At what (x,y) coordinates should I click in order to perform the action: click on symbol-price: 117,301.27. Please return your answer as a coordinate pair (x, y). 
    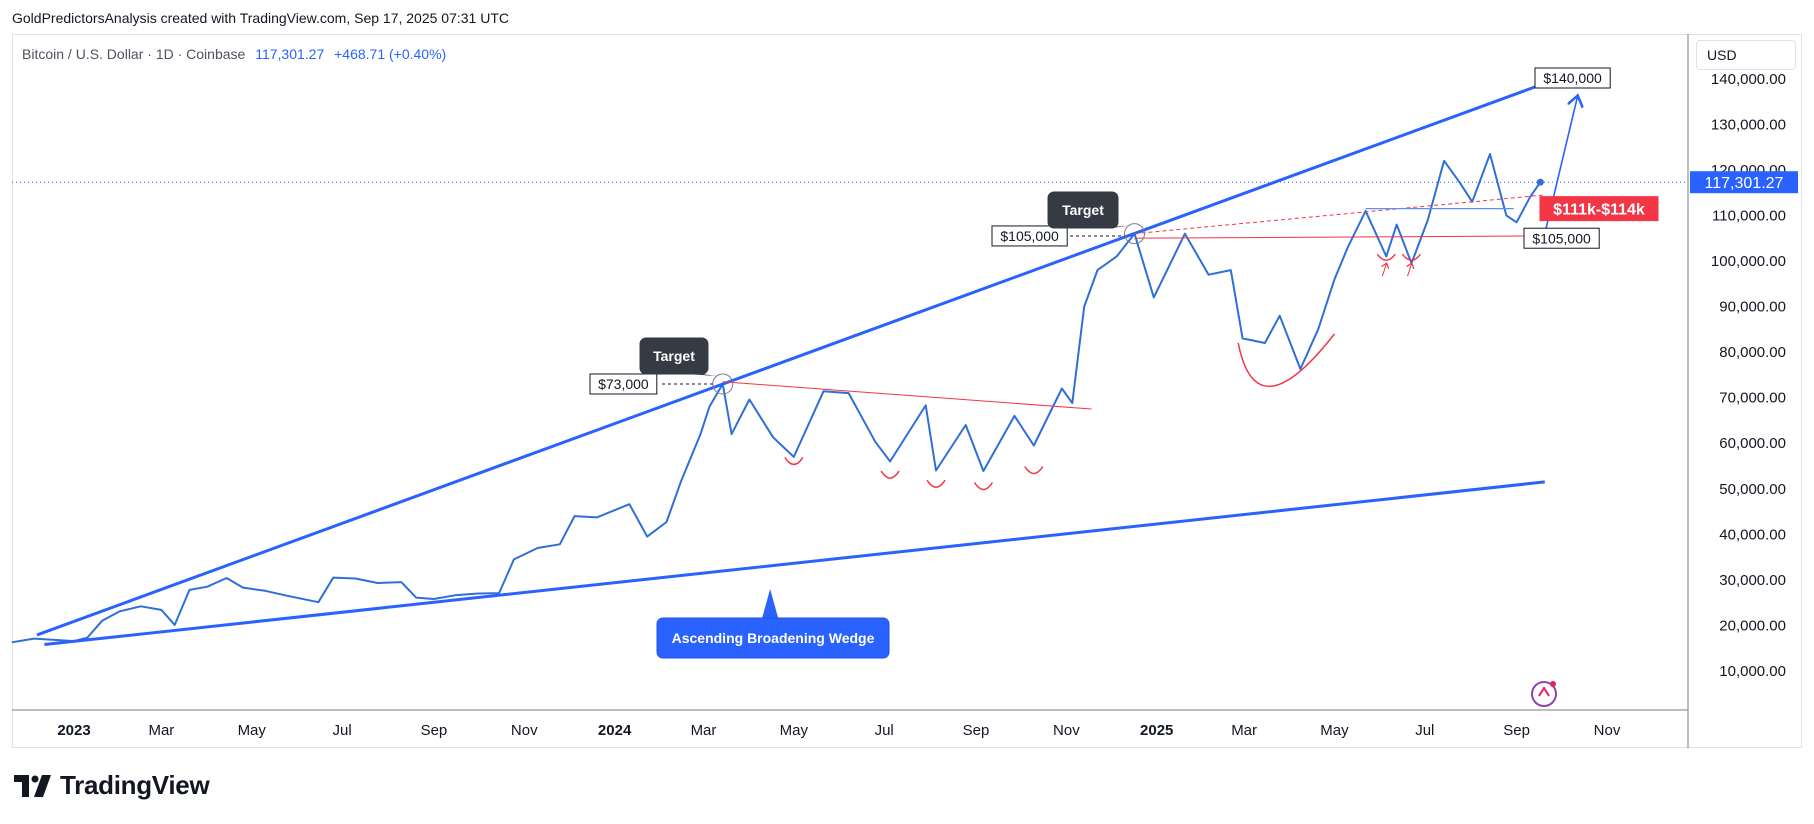
    Looking at the image, I should click on (290, 54).